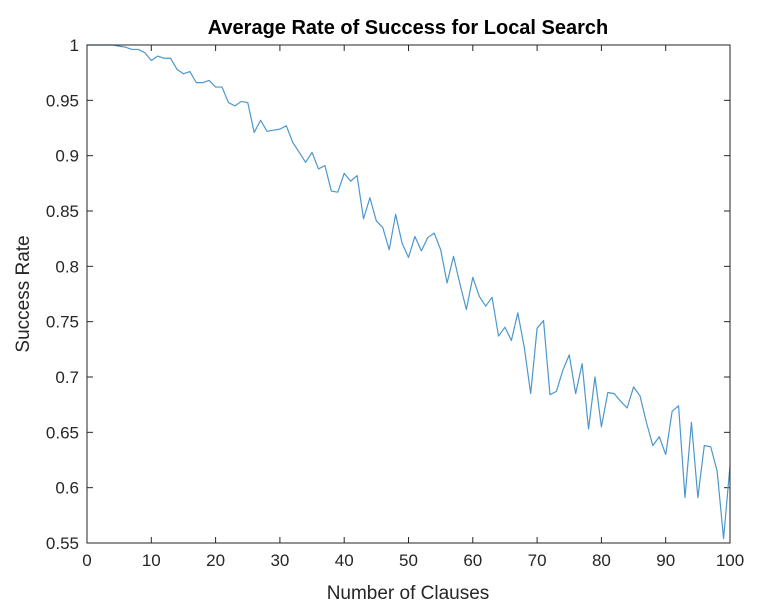 The width and height of the screenshot is (776, 613). I want to click on x-tick-label: 90, so click(665, 560).